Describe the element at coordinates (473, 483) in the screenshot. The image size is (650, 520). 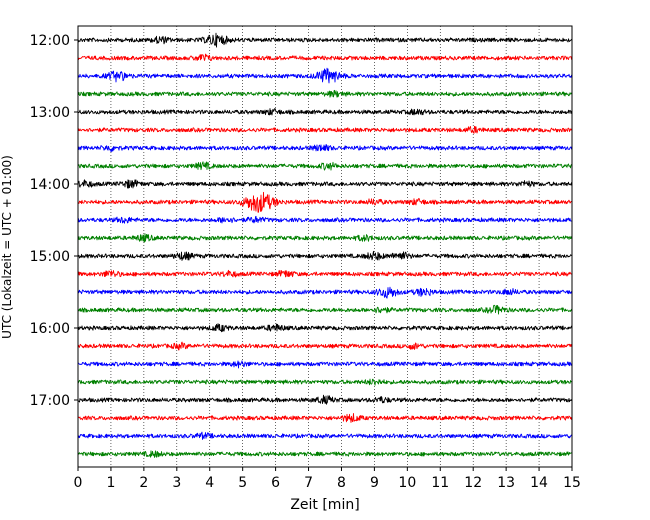
I see `x-tick-label-12: 12` at that location.